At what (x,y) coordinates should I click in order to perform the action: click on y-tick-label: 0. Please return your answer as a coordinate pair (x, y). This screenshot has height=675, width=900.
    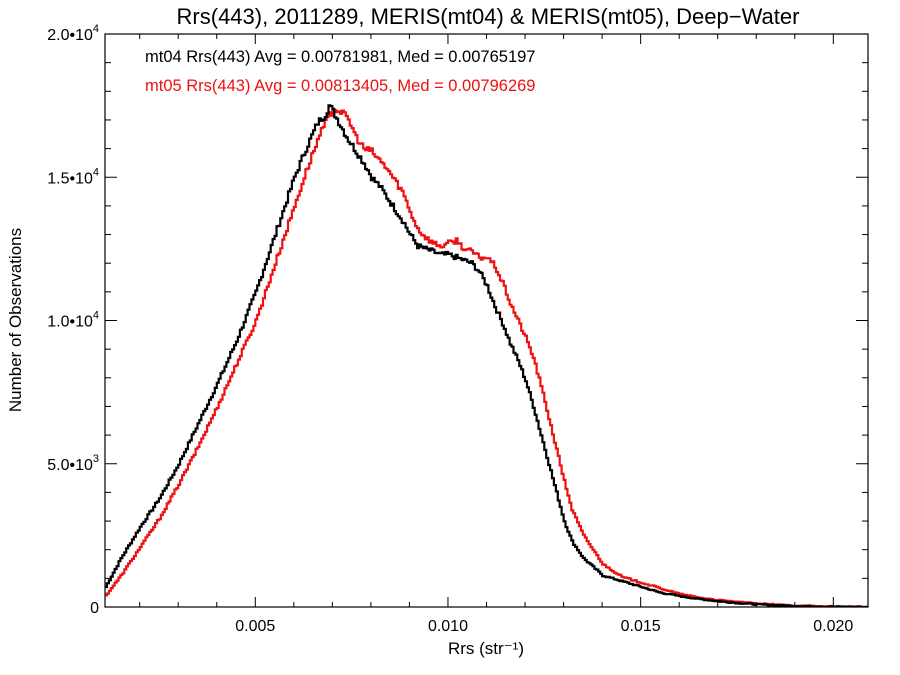
    Looking at the image, I should click on (94, 608).